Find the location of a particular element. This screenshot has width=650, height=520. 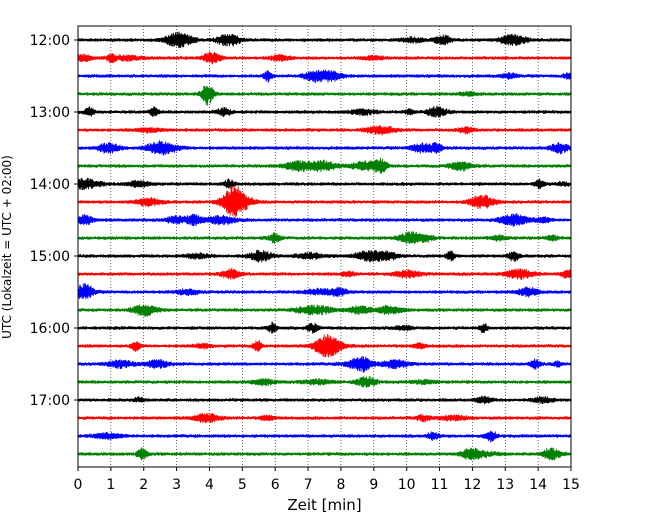

x-tick-label-0: 0 is located at coordinates (78, 485).